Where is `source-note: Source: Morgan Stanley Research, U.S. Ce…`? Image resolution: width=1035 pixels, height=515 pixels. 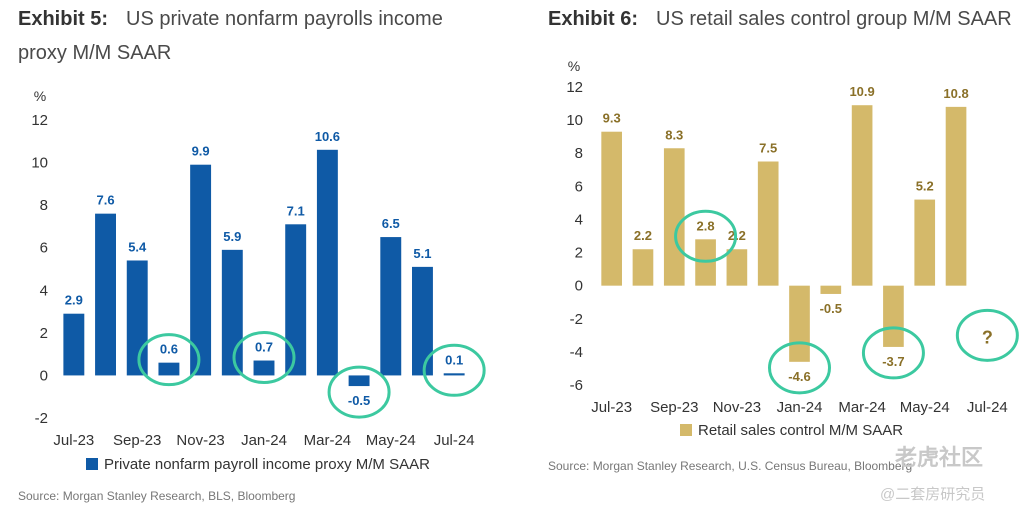 source-note: Source: Morgan Stanley Research, U.S. Ce… is located at coordinates (730, 466).